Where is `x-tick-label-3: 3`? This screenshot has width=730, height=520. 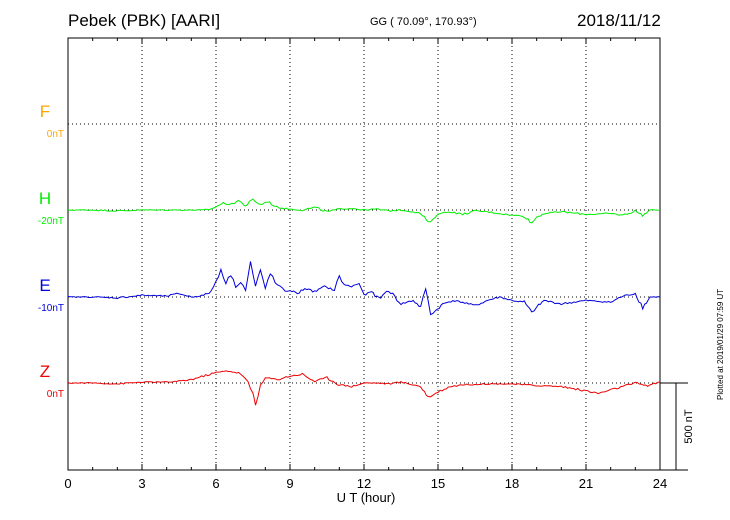
x-tick-label-3: 3 is located at coordinates (141, 483).